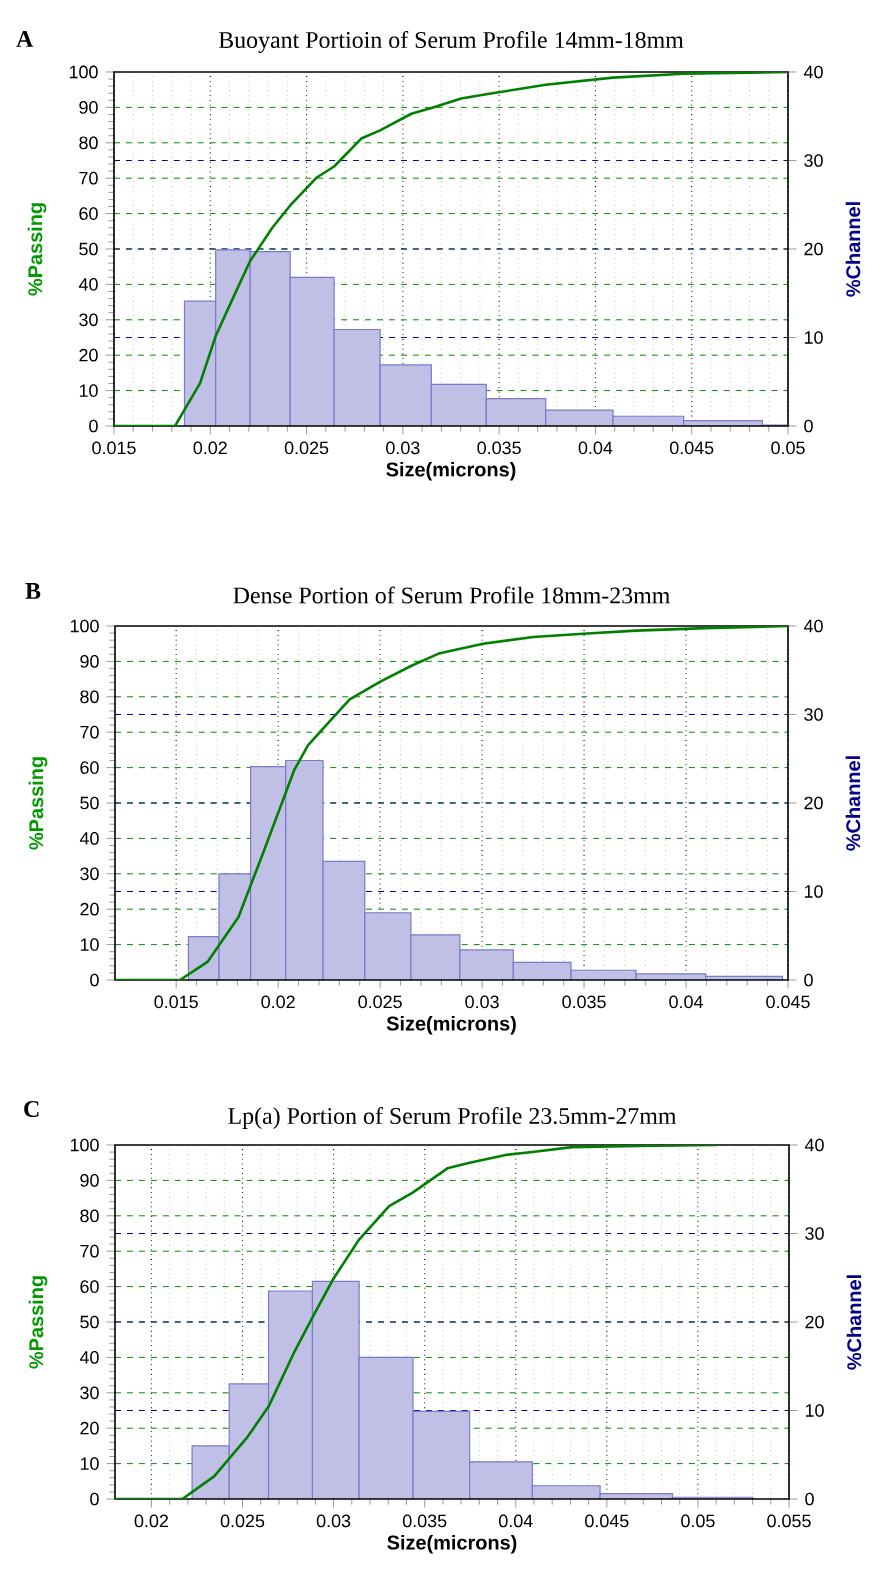 Image resolution: width=882 pixels, height=1587 pixels. I want to click on chart-title: Lp(a) Portion of Serum Profile 23.5mm-27mm, so click(452, 1118).